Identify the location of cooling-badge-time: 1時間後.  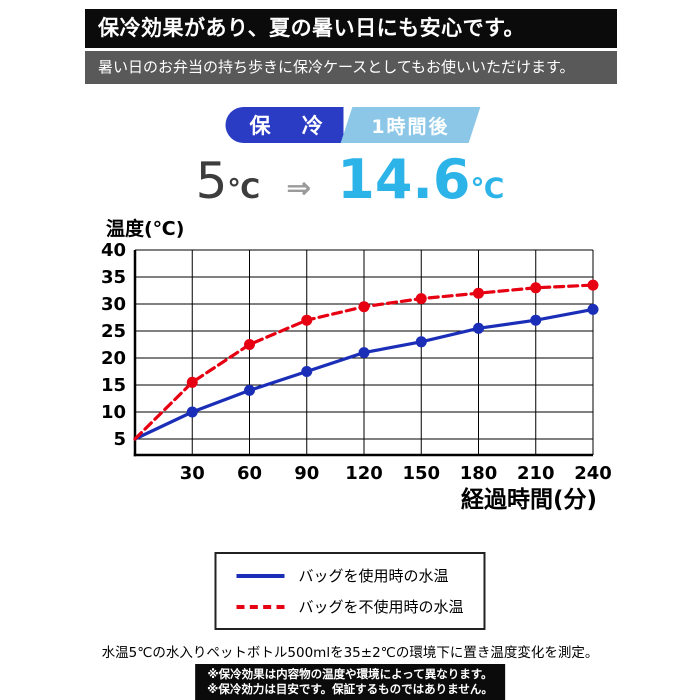
(410, 125).